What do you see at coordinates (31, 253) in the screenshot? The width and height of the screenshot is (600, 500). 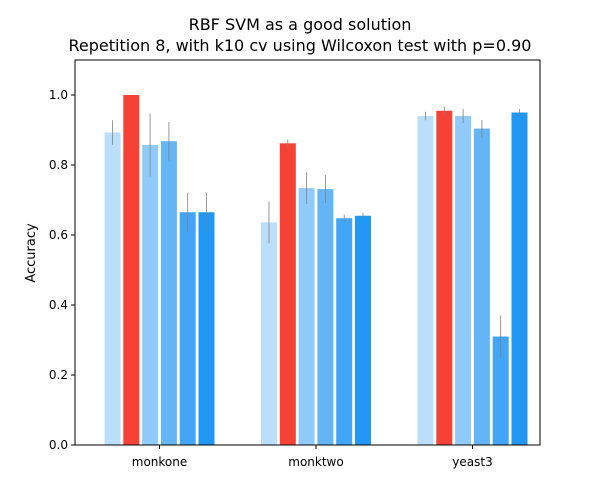 I see `y-axis-label: Accuracy` at bounding box center [31, 253].